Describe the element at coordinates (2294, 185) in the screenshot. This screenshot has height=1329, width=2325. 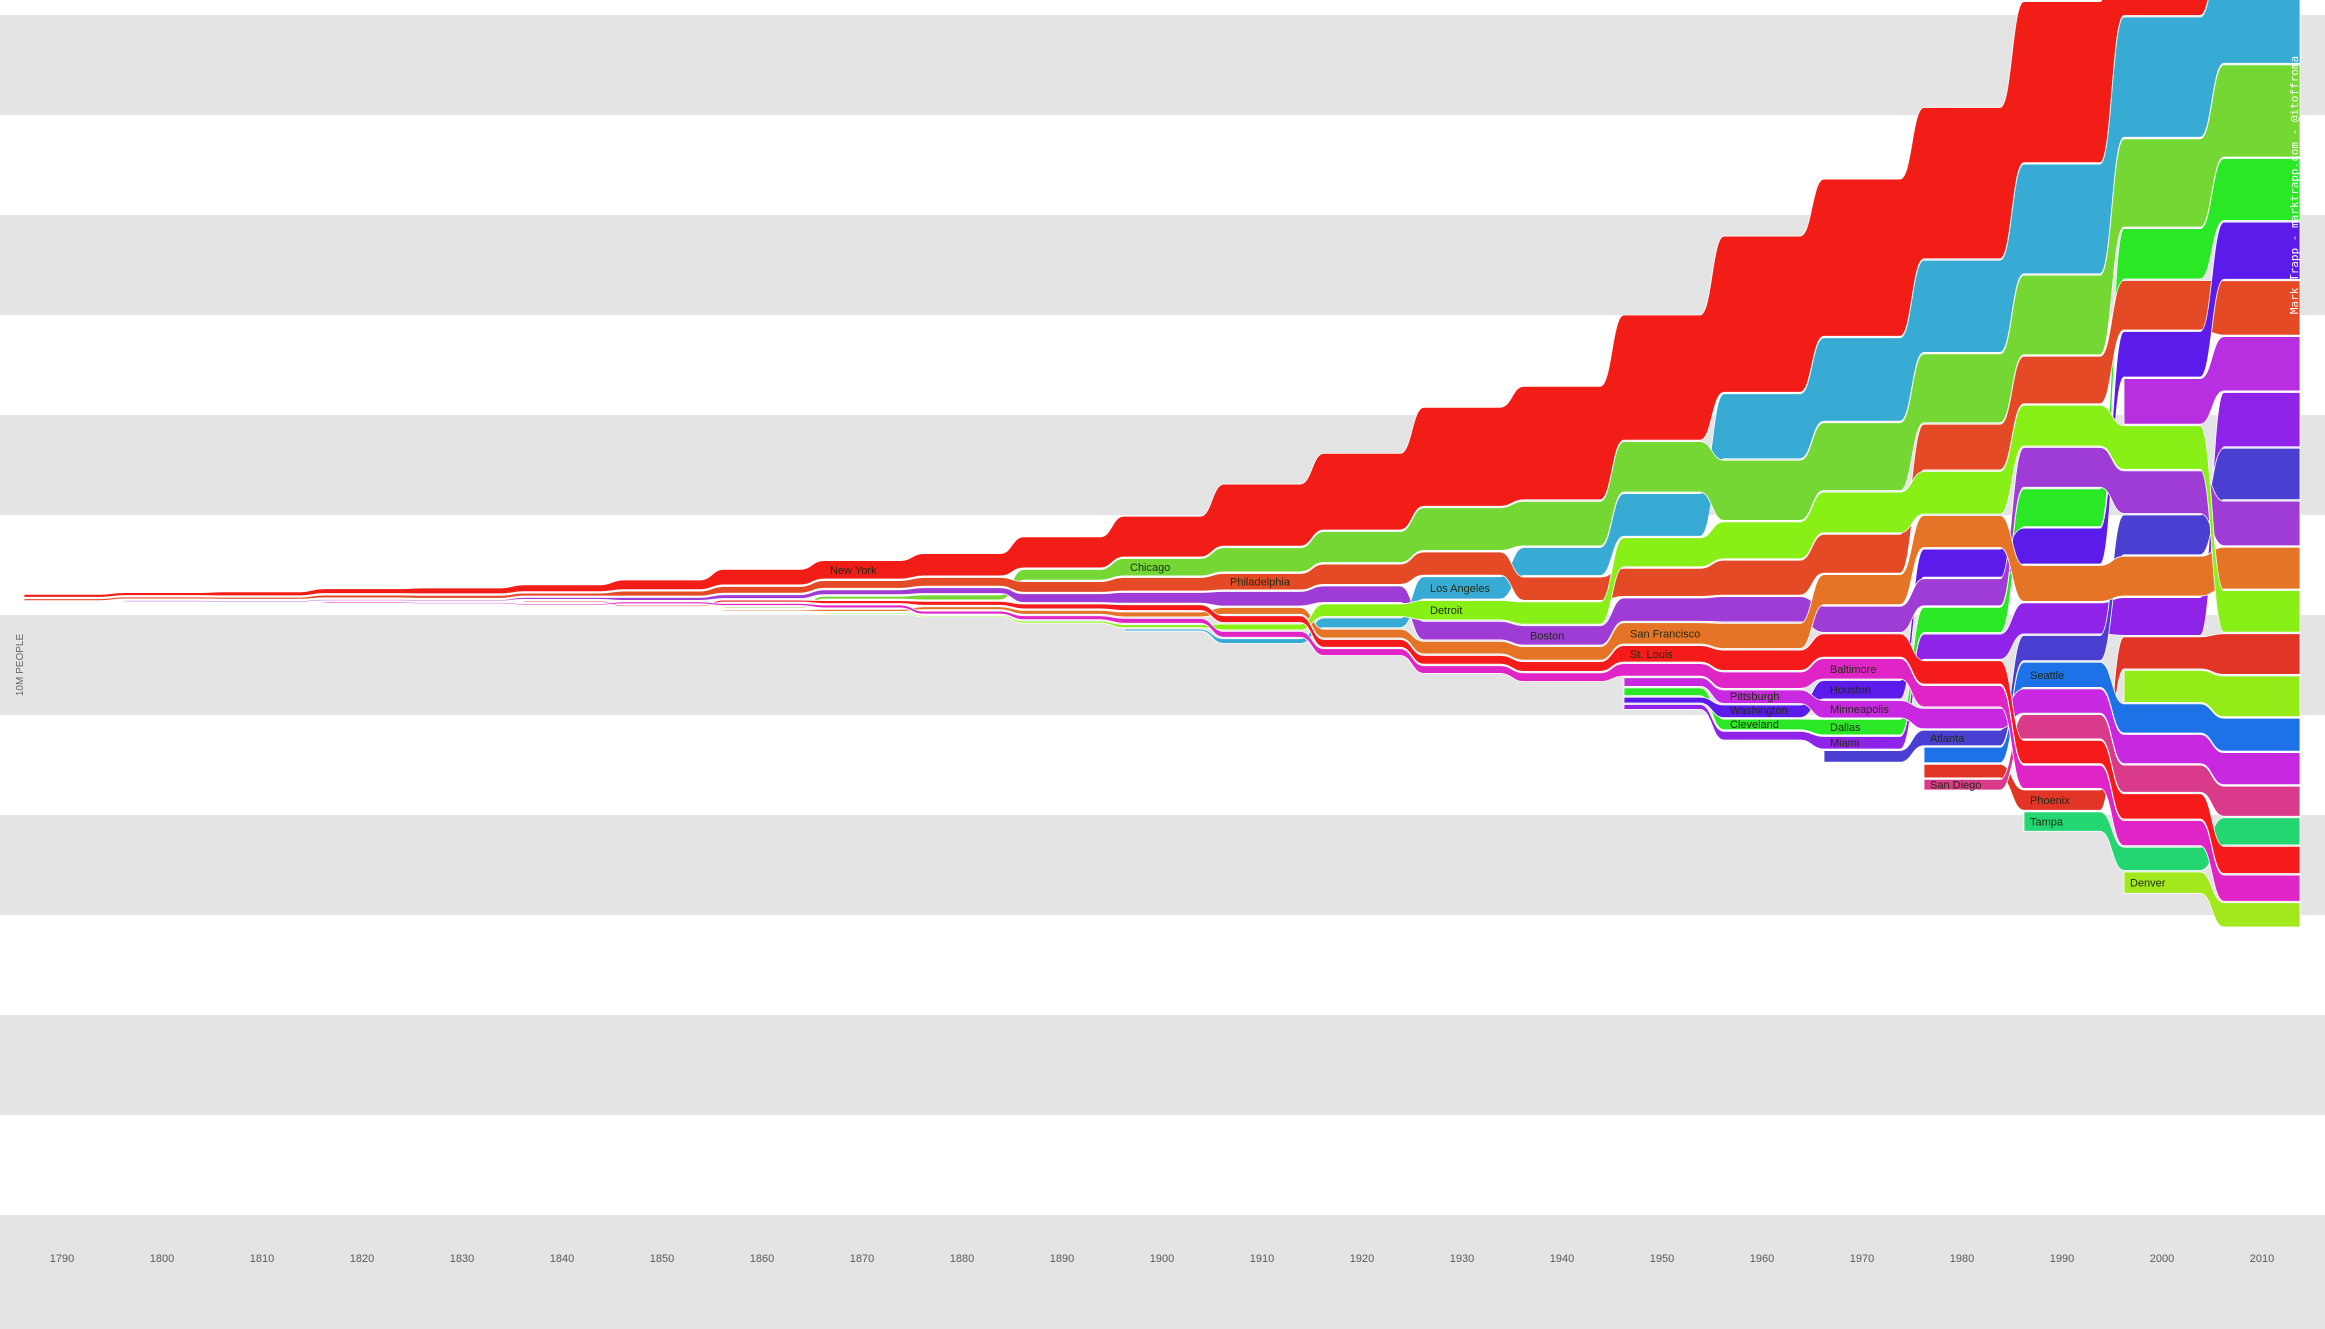
I see `credit-text: Mark Trapp - marktrapp.com - @itoffroma` at that location.